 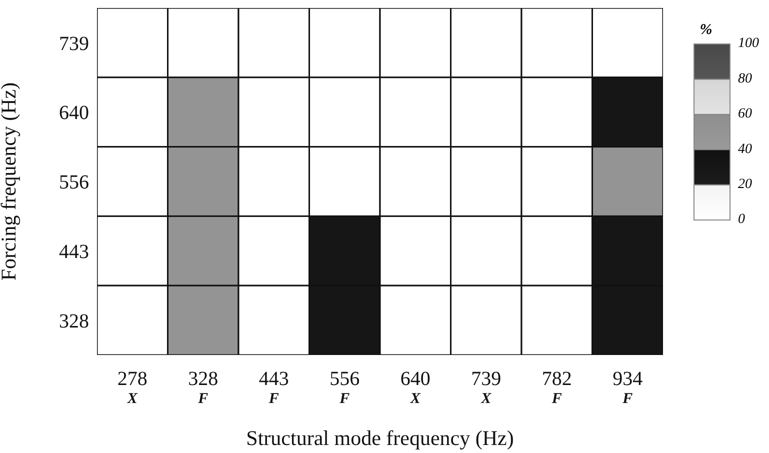 I want to click on y-tick-label: 328, so click(x=74, y=321).